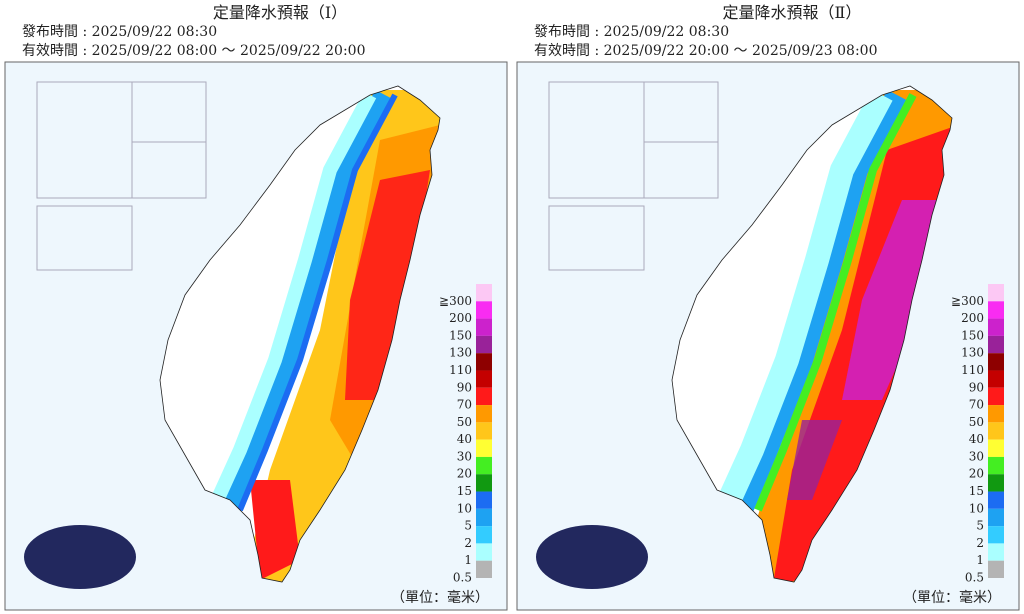 The image size is (1024, 614). What do you see at coordinates (280, 12) in the screenshot?
I see `panel-title: 定量降水預報（Ⅰ）` at bounding box center [280, 12].